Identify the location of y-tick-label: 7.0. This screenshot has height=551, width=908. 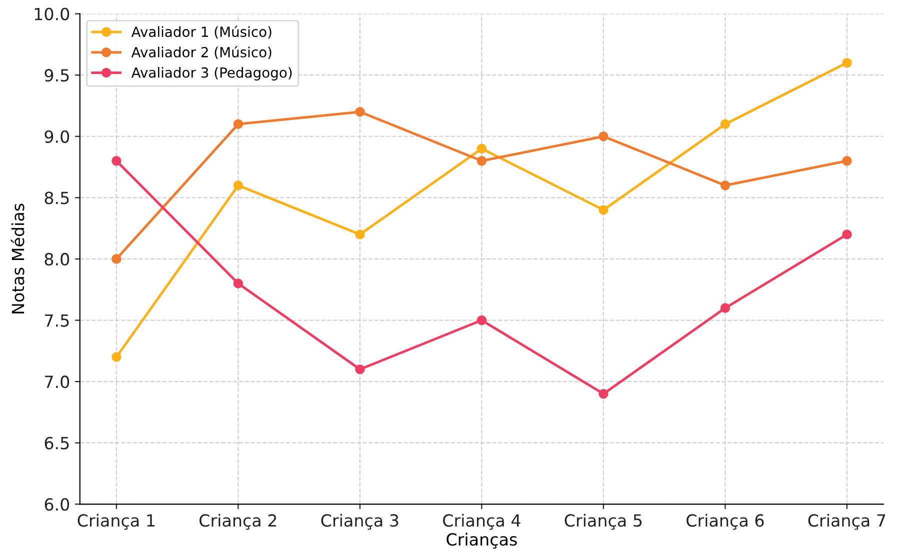
(57, 382).